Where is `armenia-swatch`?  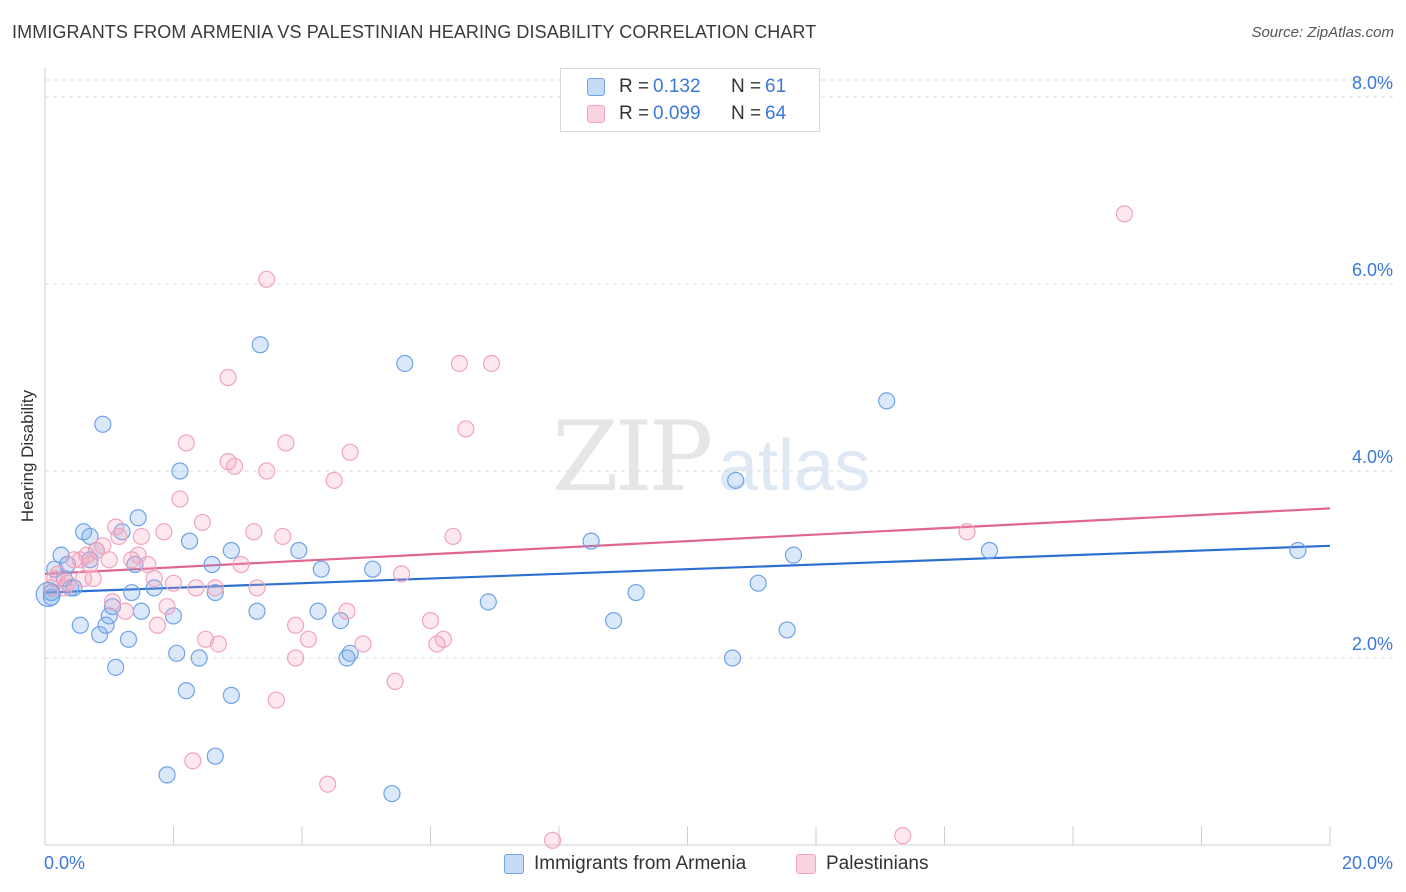
armenia-swatch is located at coordinates (596, 87).